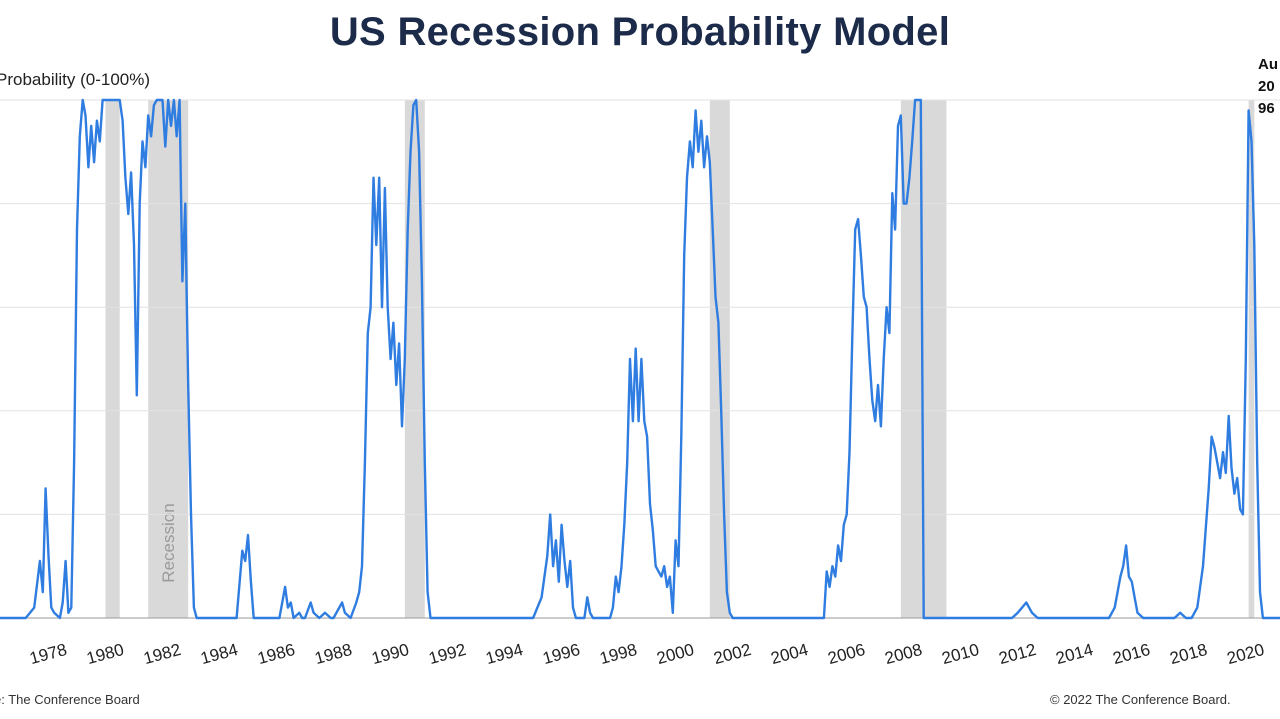 The width and height of the screenshot is (1280, 719). Describe the element at coordinates (47, 654) in the screenshot. I see `x-tick-label: 1978` at that location.